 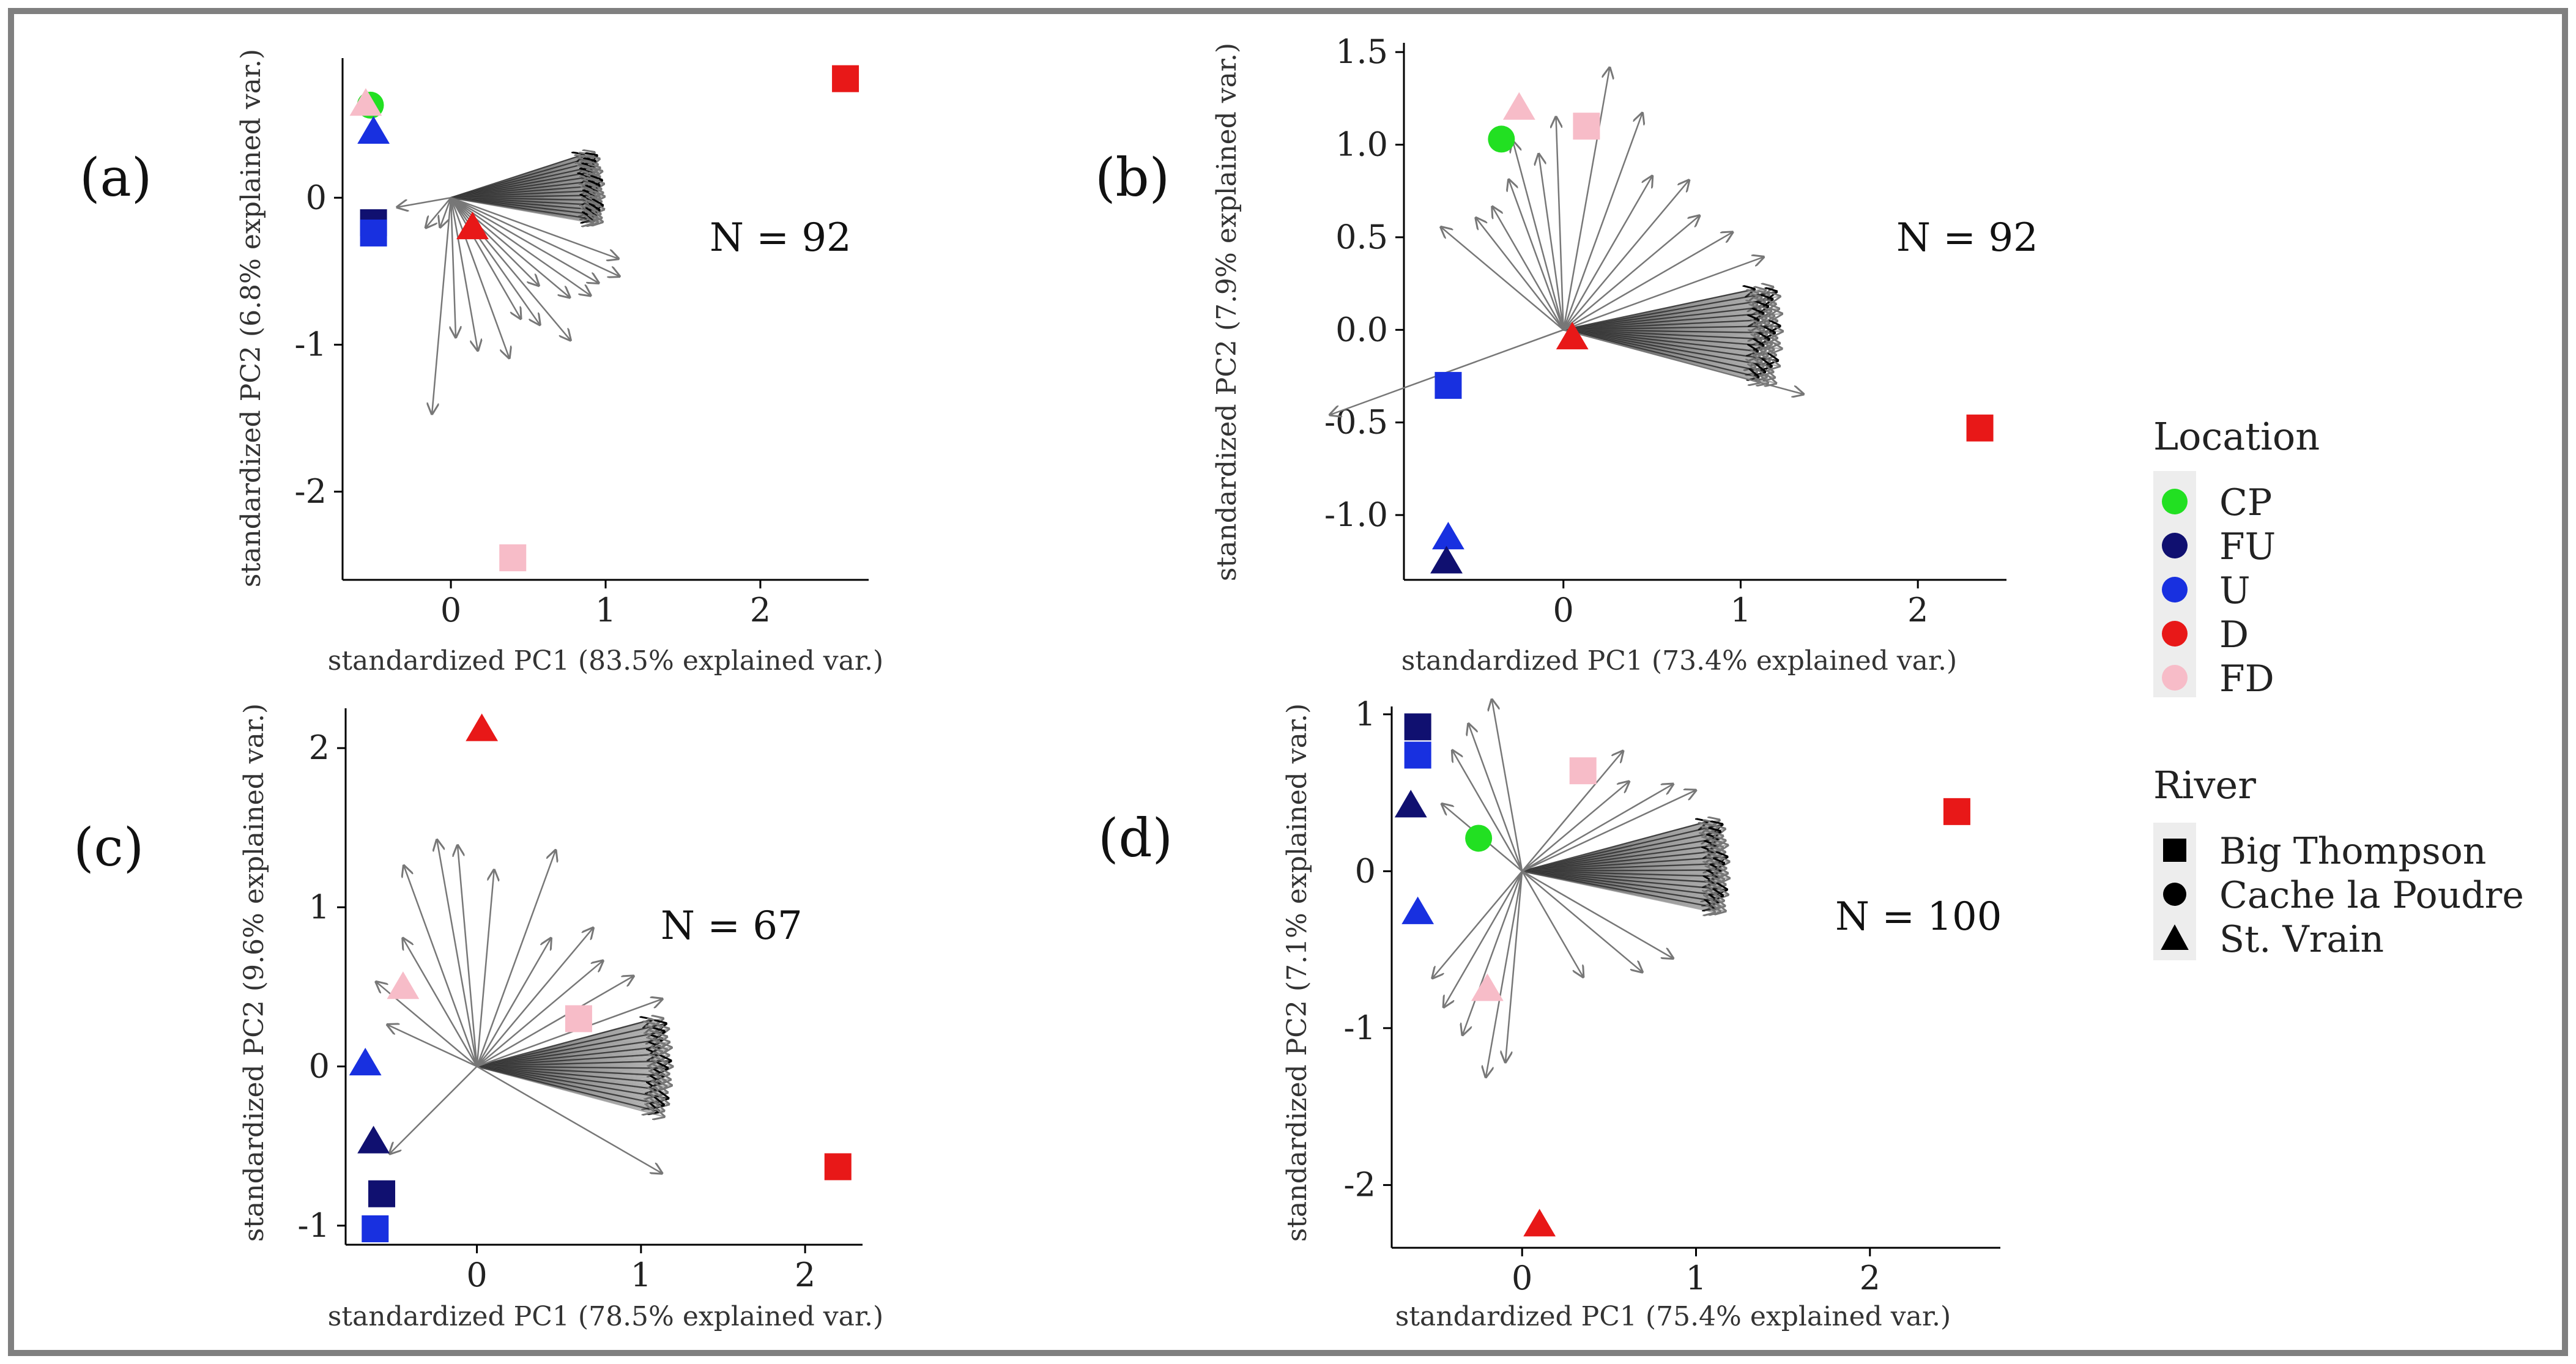 I want to click on y-tick-label: -2, so click(x=310, y=491).